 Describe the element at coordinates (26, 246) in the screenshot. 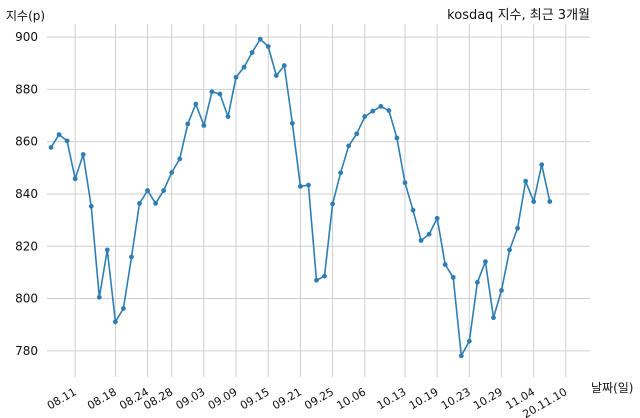

I see `y-tick-label: 820` at that location.